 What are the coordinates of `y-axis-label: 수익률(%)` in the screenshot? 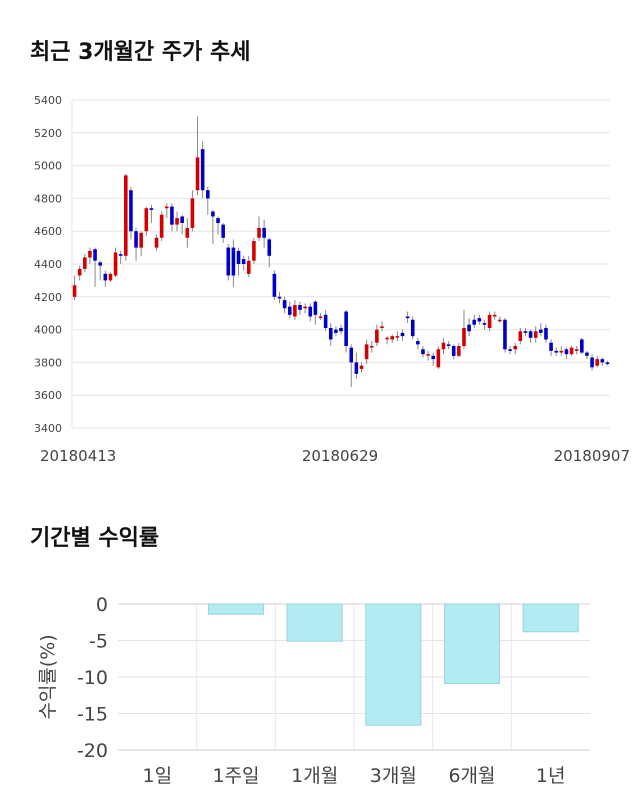 It's located at (48, 676).